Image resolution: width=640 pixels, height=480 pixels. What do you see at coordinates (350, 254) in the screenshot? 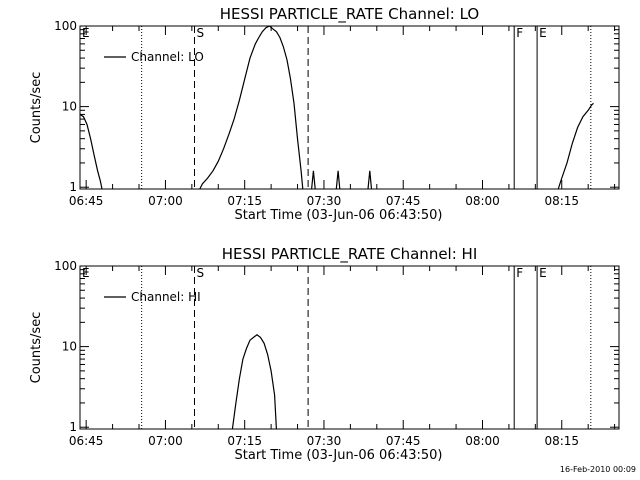
I see `chart-title: HESSI PARTICLE_RATE Channel: HI` at bounding box center [350, 254].